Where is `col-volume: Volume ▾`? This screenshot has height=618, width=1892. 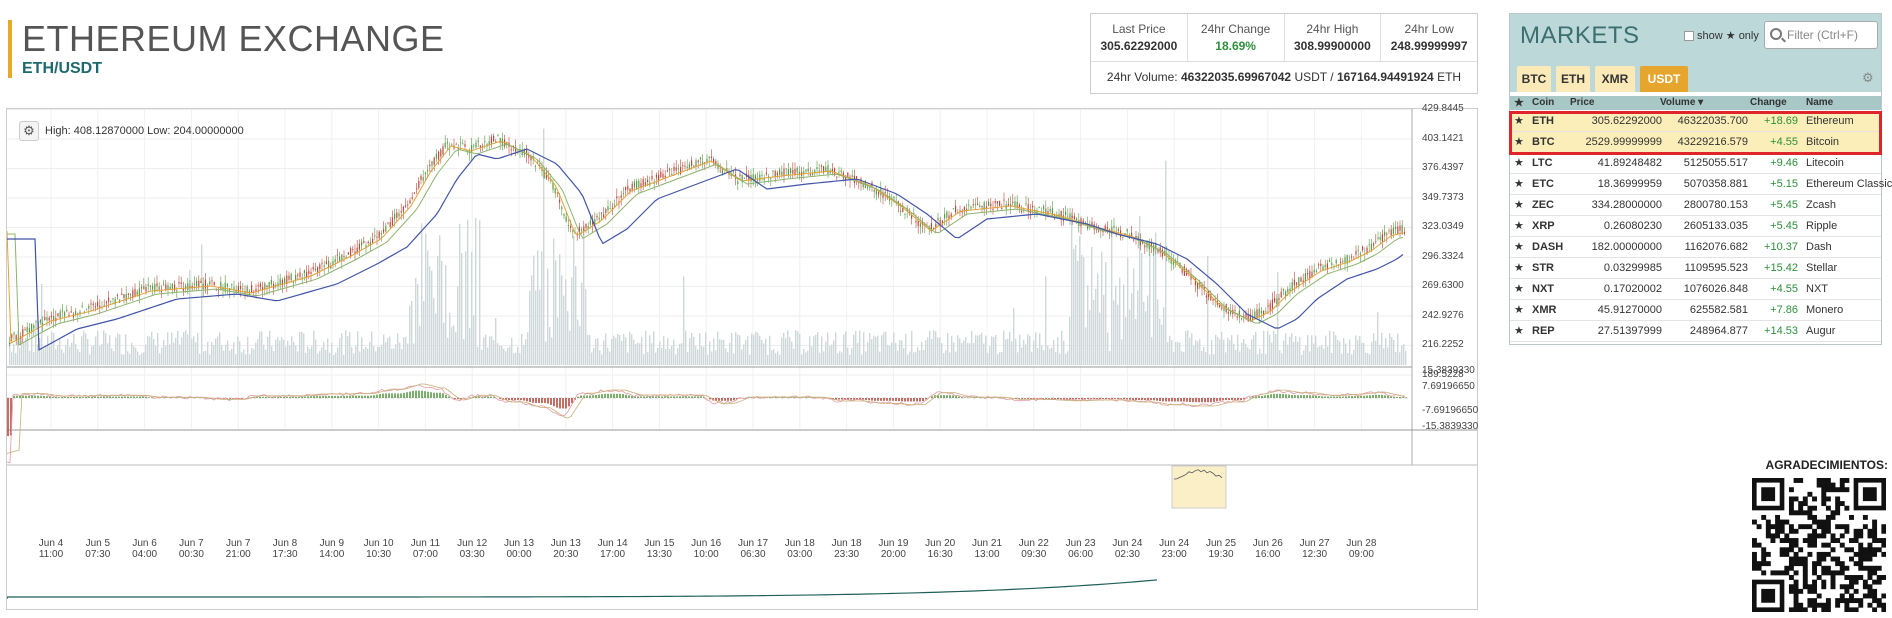
col-volume: Volume ▾ is located at coordinates (1681, 103).